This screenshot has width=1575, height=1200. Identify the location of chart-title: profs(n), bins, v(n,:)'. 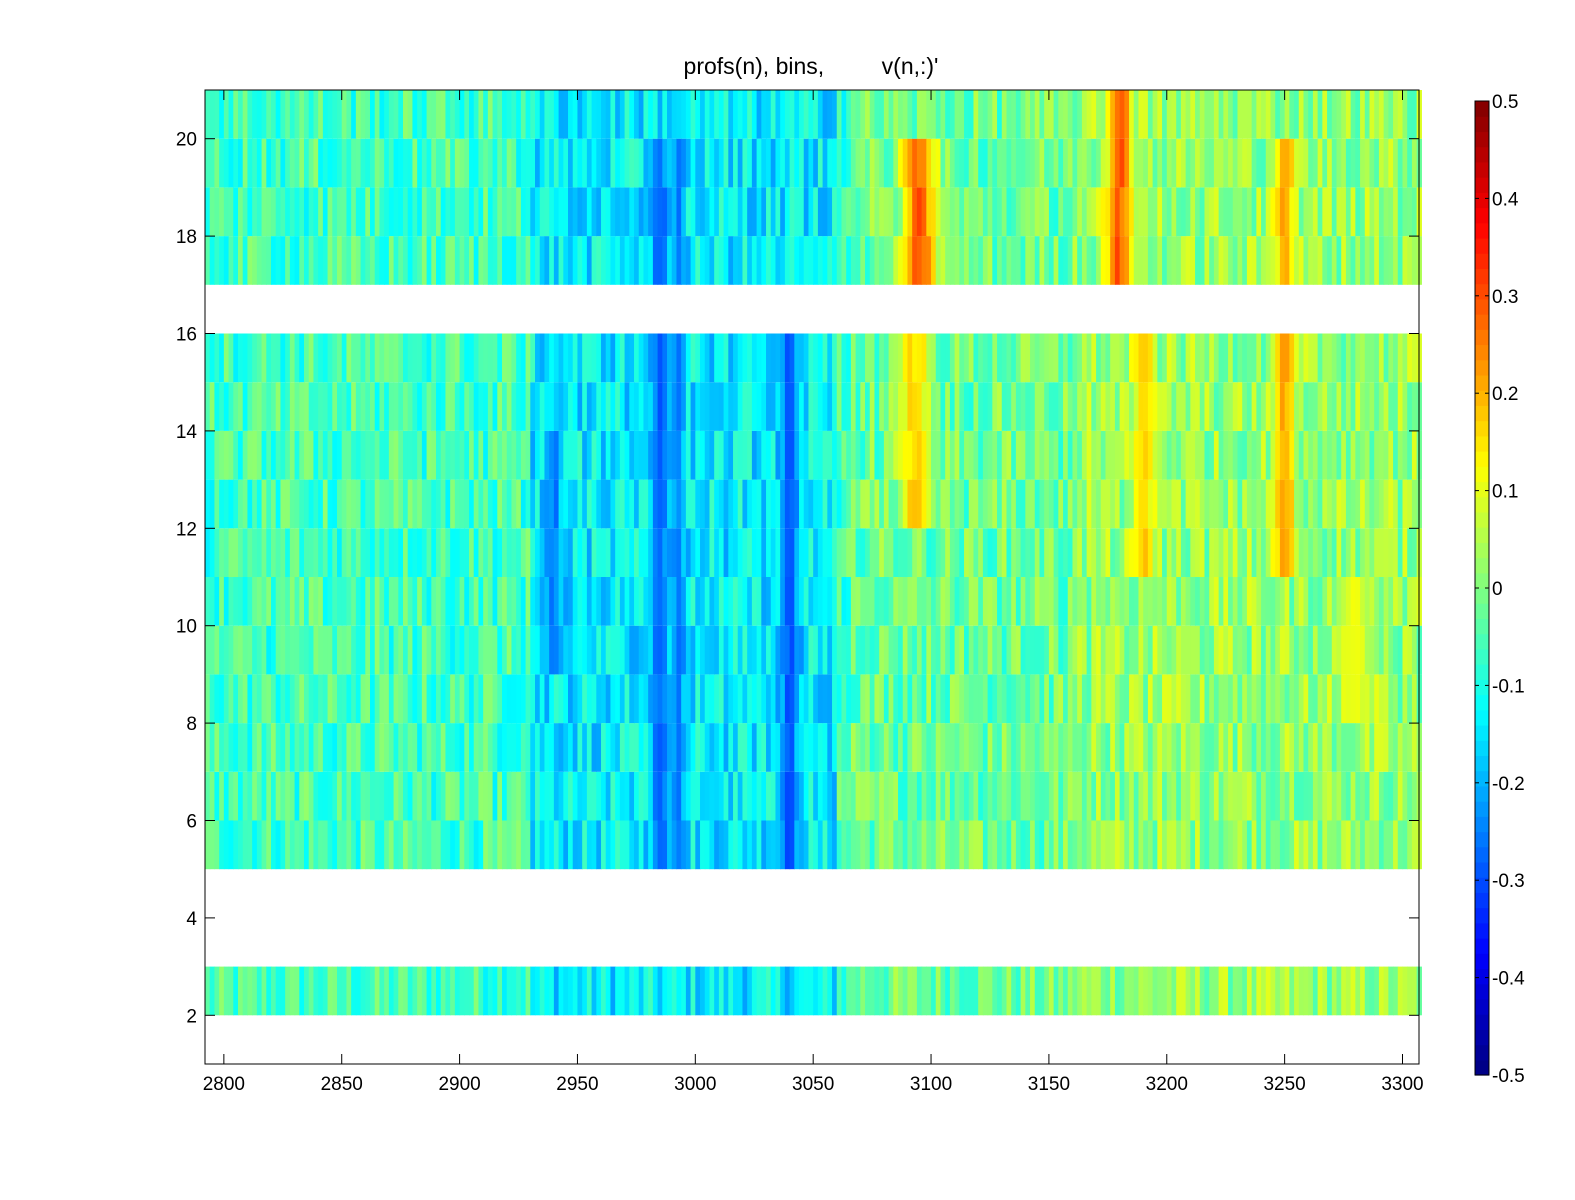
(811, 66).